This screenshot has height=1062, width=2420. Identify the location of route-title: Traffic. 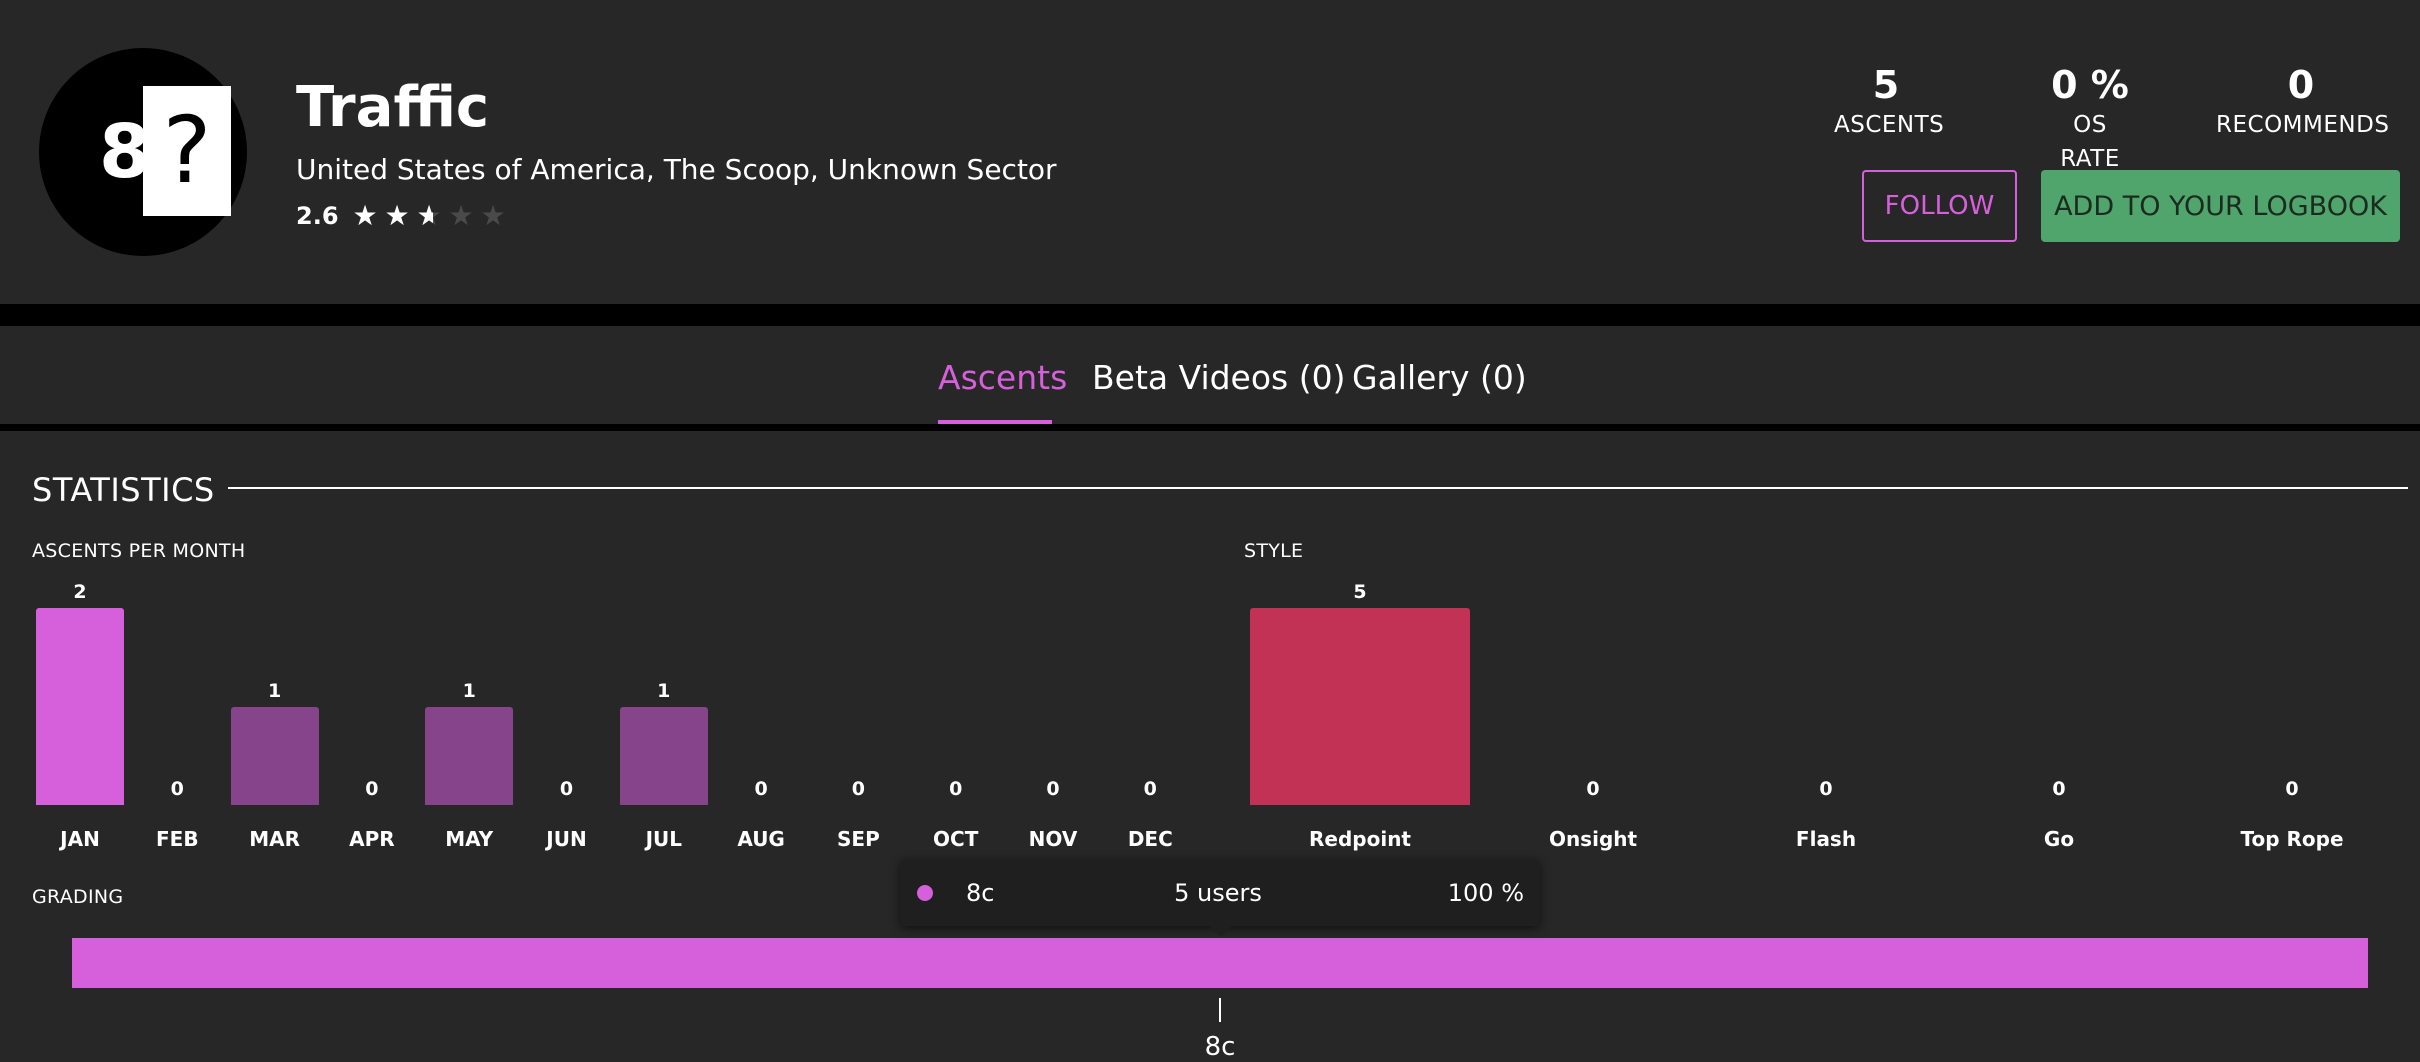
(393, 107).